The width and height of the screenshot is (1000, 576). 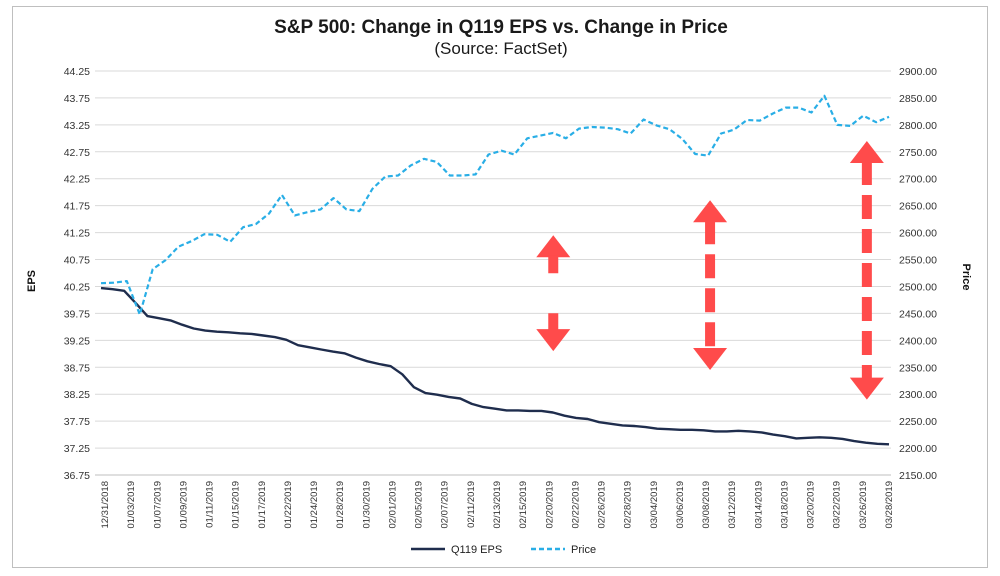 I want to click on x-tick-label: 02/05/2019, so click(x=419, y=505).